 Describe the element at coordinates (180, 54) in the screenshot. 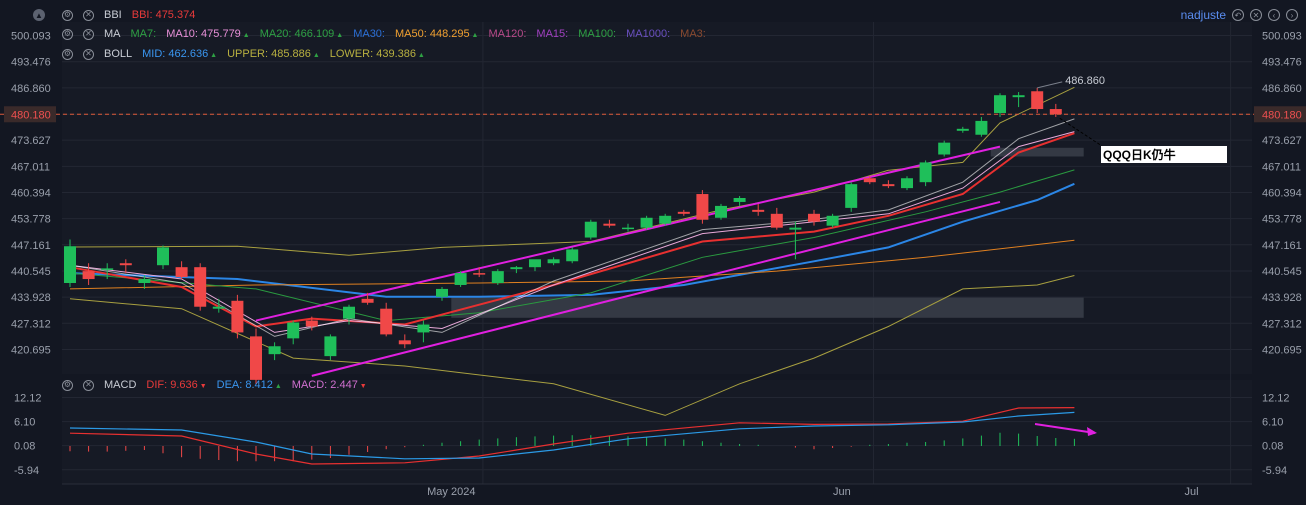

I see `indicator-value-mid: MID: 462.636 ▲` at that location.